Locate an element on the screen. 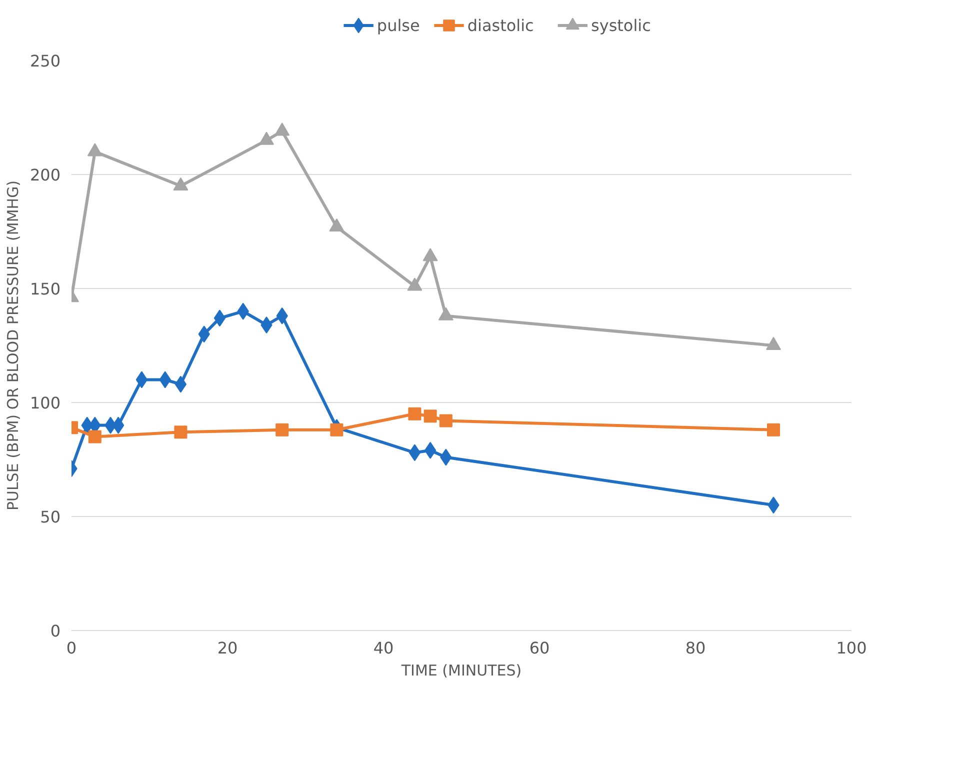 The width and height of the screenshot is (973, 774). x-axis-title: TIME (MINUTES) is located at coordinates (461, 671).